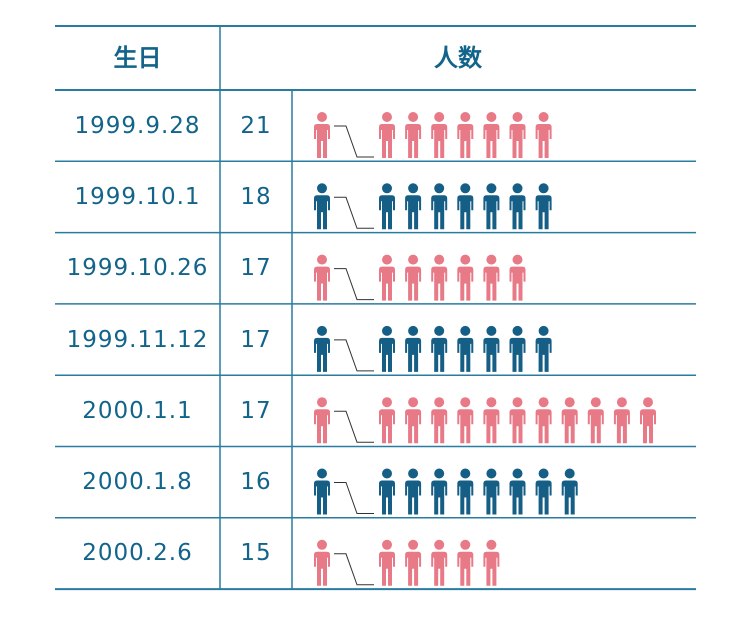 The height and width of the screenshot is (620, 750). Describe the element at coordinates (137, 339) in the screenshot. I see `birthday-cell: 1999.11.12` at that location.